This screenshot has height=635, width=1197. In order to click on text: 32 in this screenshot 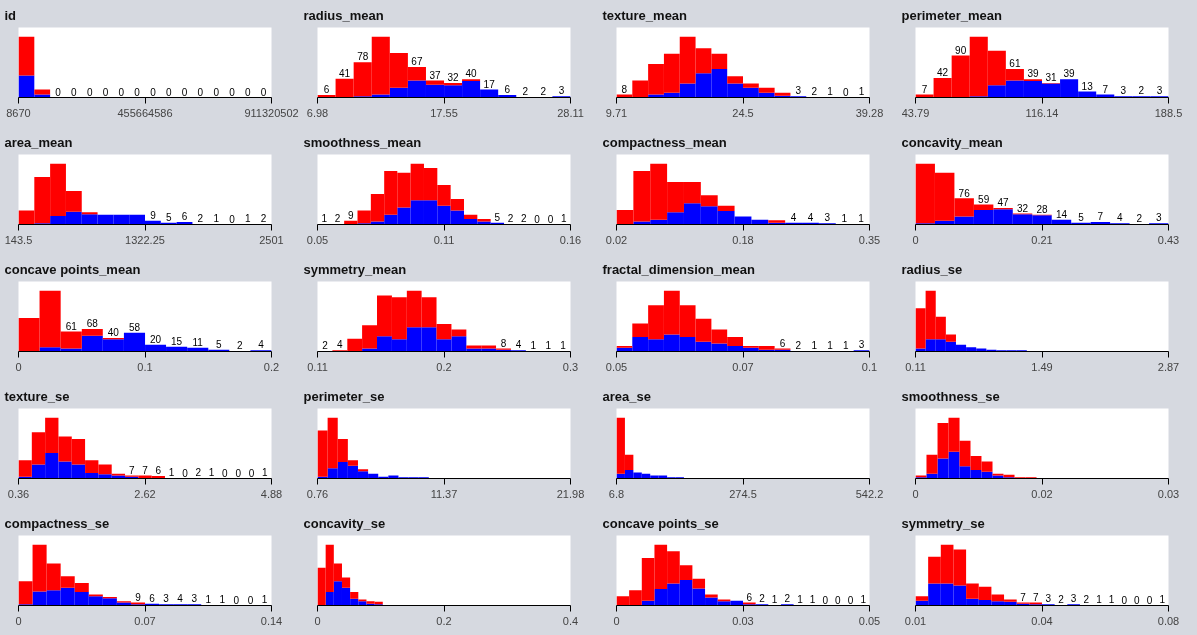, I will do `click(1022, 208)`.